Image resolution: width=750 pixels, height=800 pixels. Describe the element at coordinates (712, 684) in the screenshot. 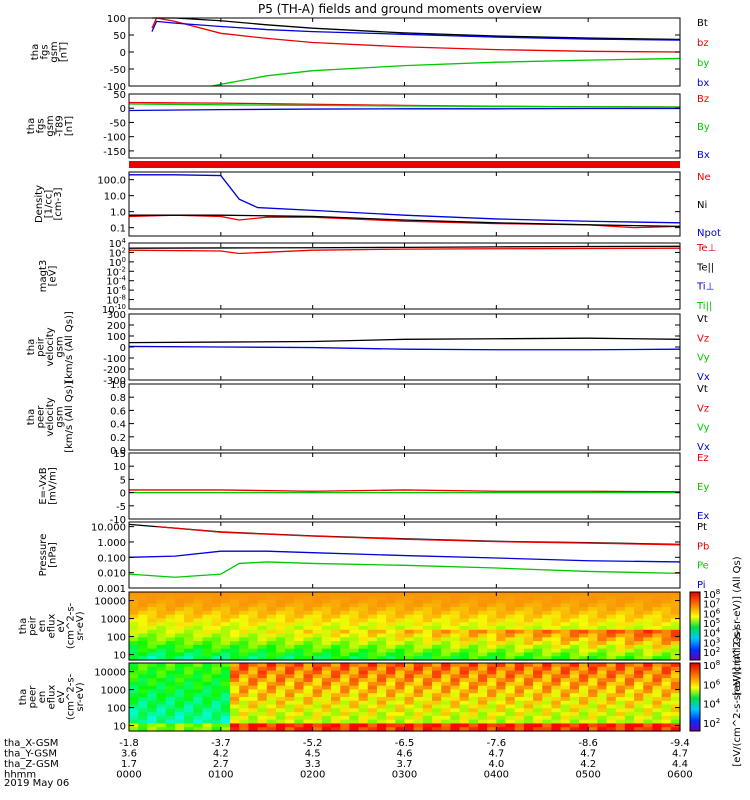

I see `colorbar-tick-label: 106` at that location.